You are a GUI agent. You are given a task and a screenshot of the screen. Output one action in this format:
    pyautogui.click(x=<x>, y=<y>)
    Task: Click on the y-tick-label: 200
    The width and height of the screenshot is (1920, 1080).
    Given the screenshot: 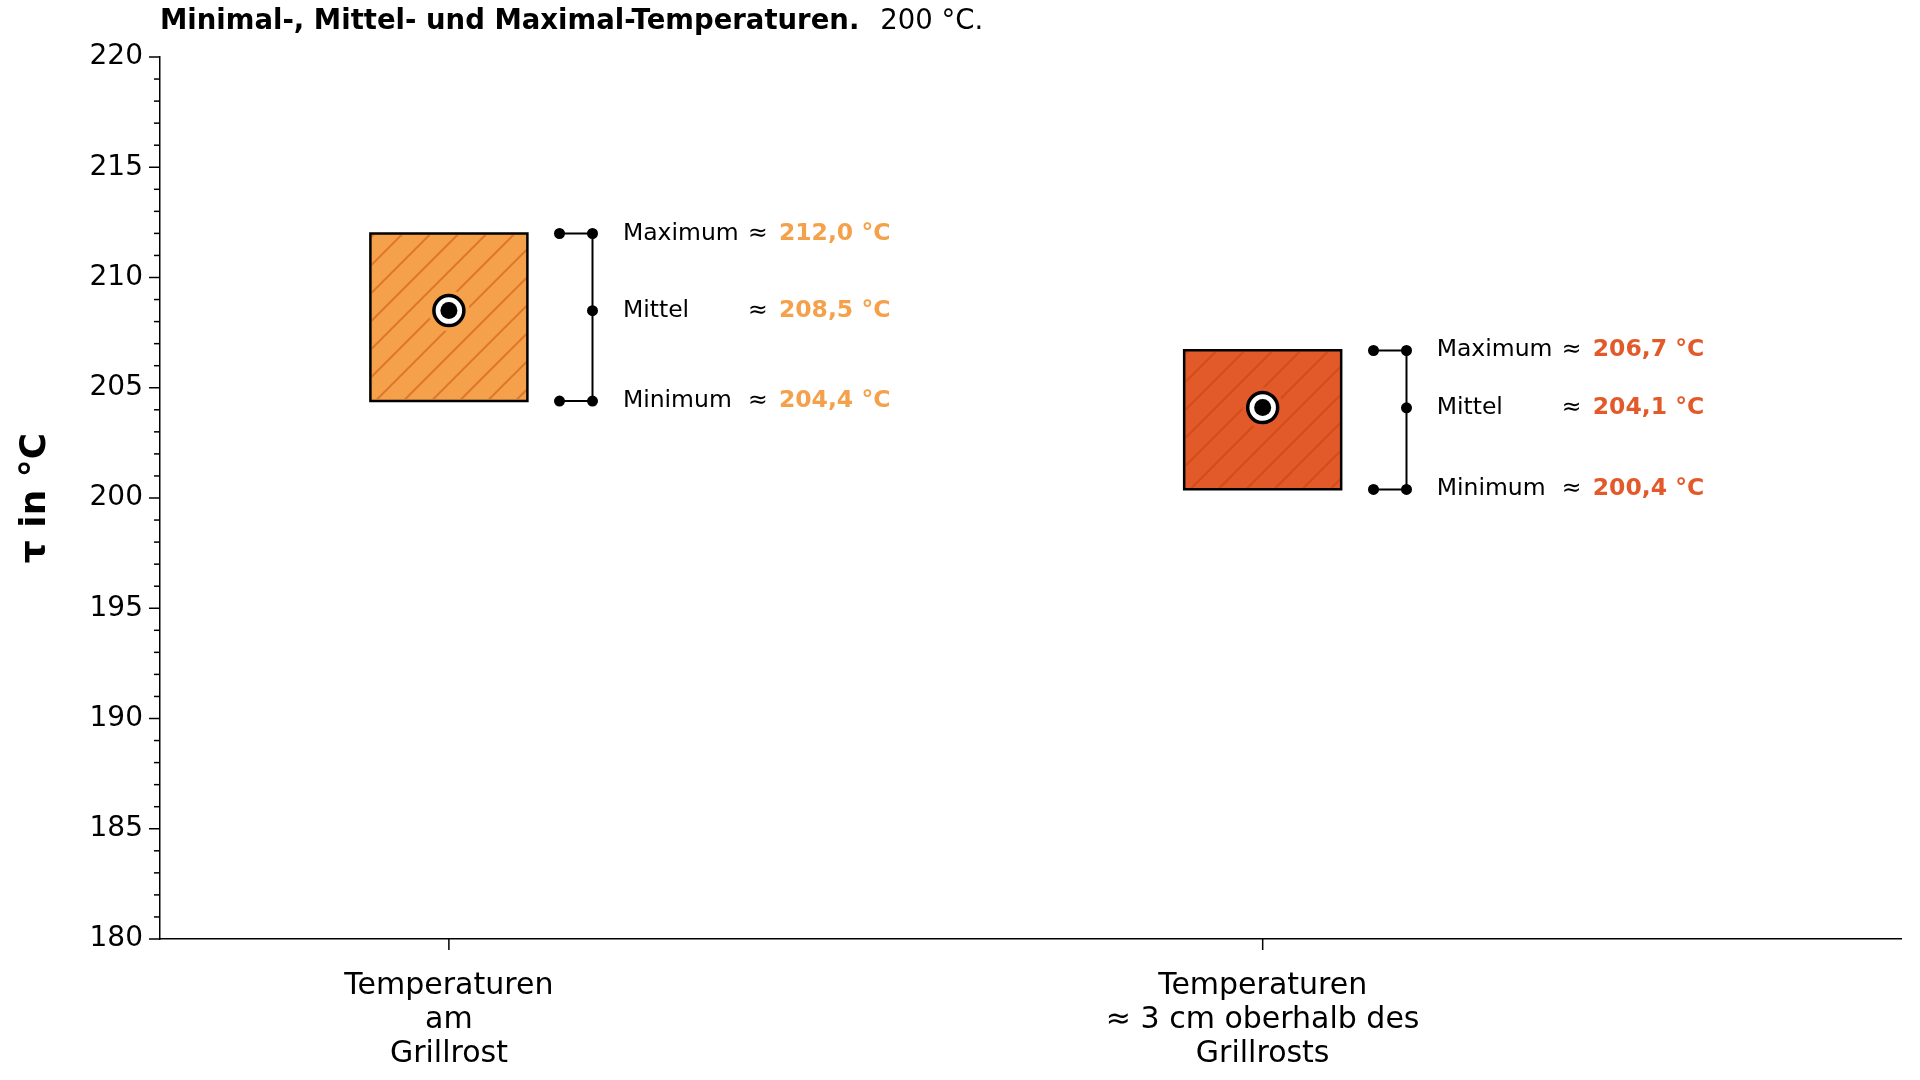 What is the action you would take?
    pyautogui.click(x=116, y=496)
    